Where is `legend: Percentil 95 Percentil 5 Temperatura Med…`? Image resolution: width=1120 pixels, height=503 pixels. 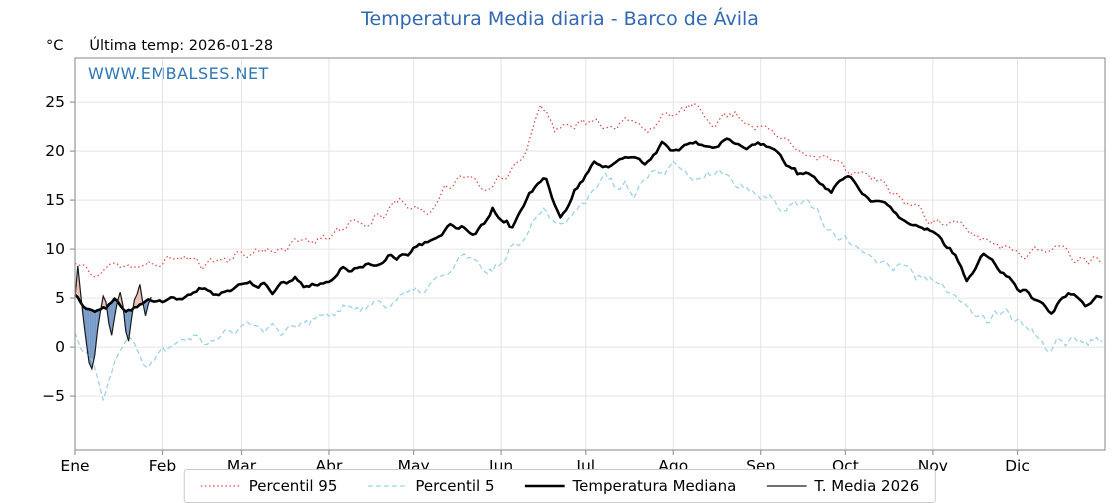
legend: Percentil 95 Percentil 5 Temperatura Med… is located at coordinates (560, 486).